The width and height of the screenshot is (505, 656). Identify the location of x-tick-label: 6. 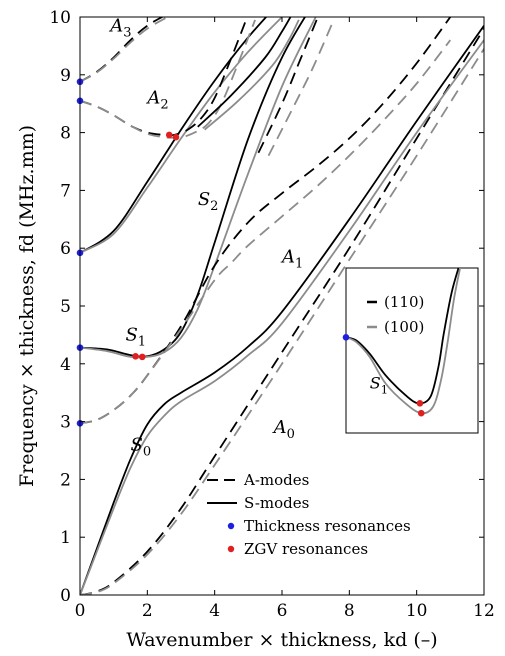
(282, 611).